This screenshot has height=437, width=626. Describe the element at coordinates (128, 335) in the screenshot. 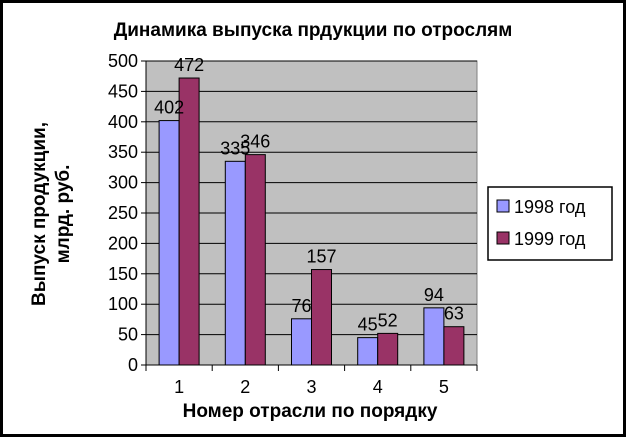

I see `y-tick-label: 50` at that location.